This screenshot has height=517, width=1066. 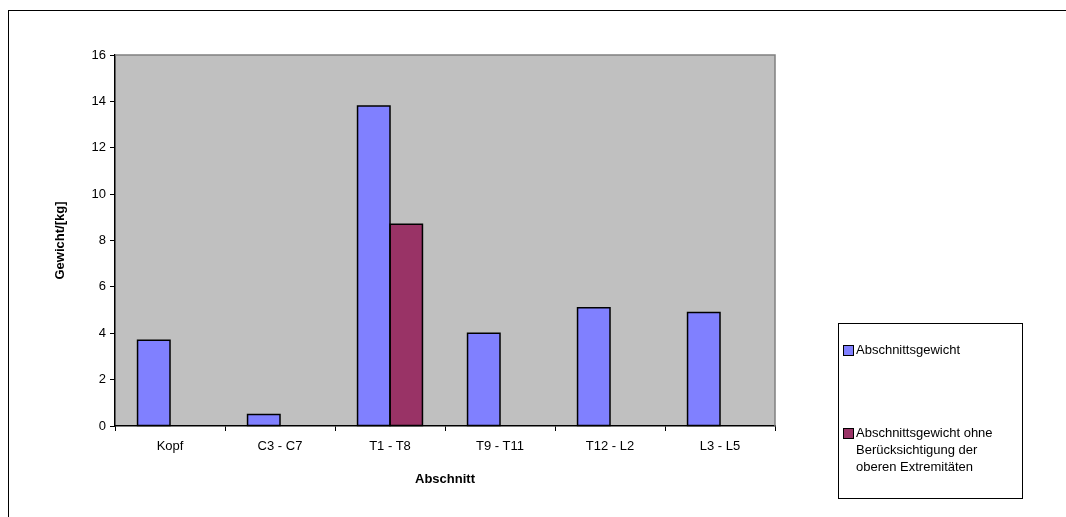 I want to click on x-tick-label: Kopf, so click(x=170, y=446).